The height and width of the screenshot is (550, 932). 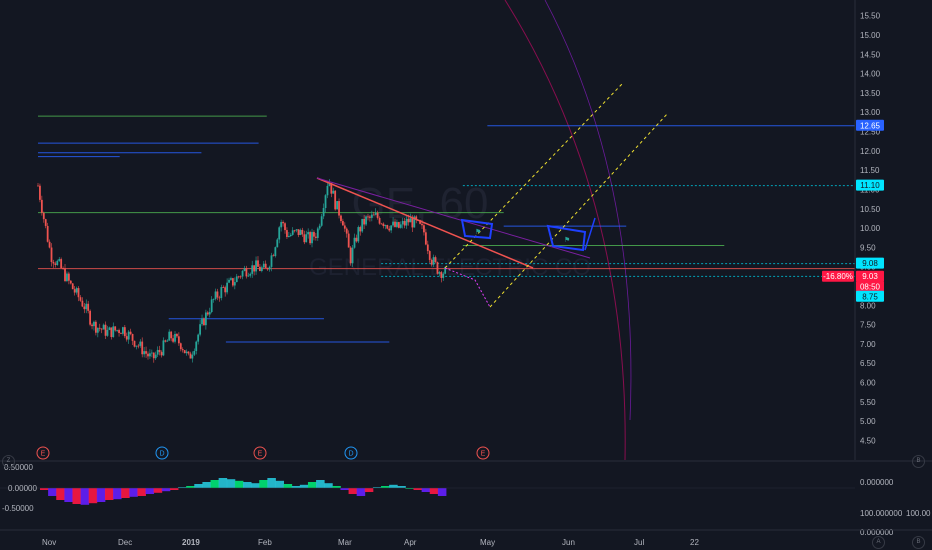 What do you see at coordinates (568, 542) in the screenshot?
I see `time-tick-label: Jun` at bounding box center [568, 542].